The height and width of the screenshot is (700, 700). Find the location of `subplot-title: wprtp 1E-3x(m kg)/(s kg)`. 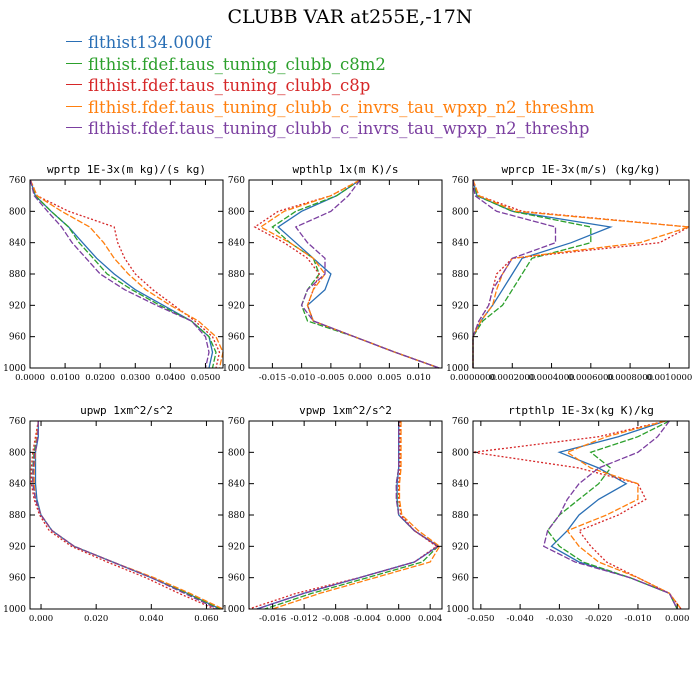

subplot-title: wprtp 1E-3x(m kg)/(s kg) is located at coordinates (126, 169).